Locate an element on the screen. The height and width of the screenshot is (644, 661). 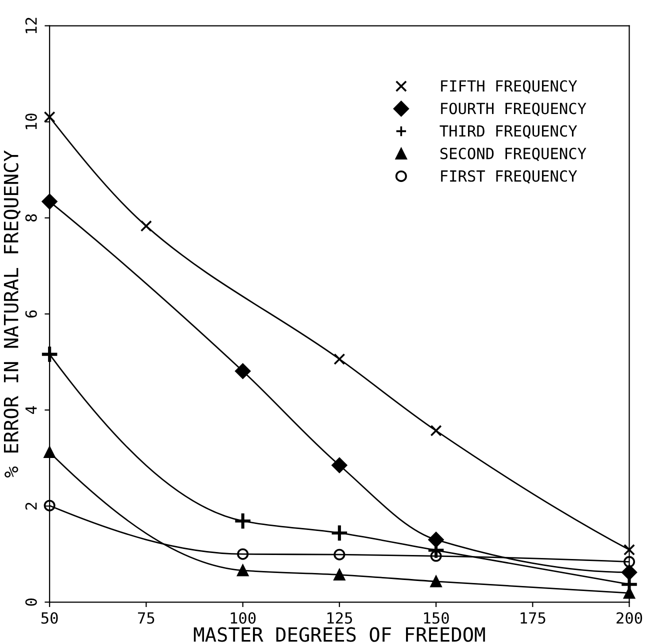
legend-label: FIRST FREQUENCY is located at coordinates (509, 177).